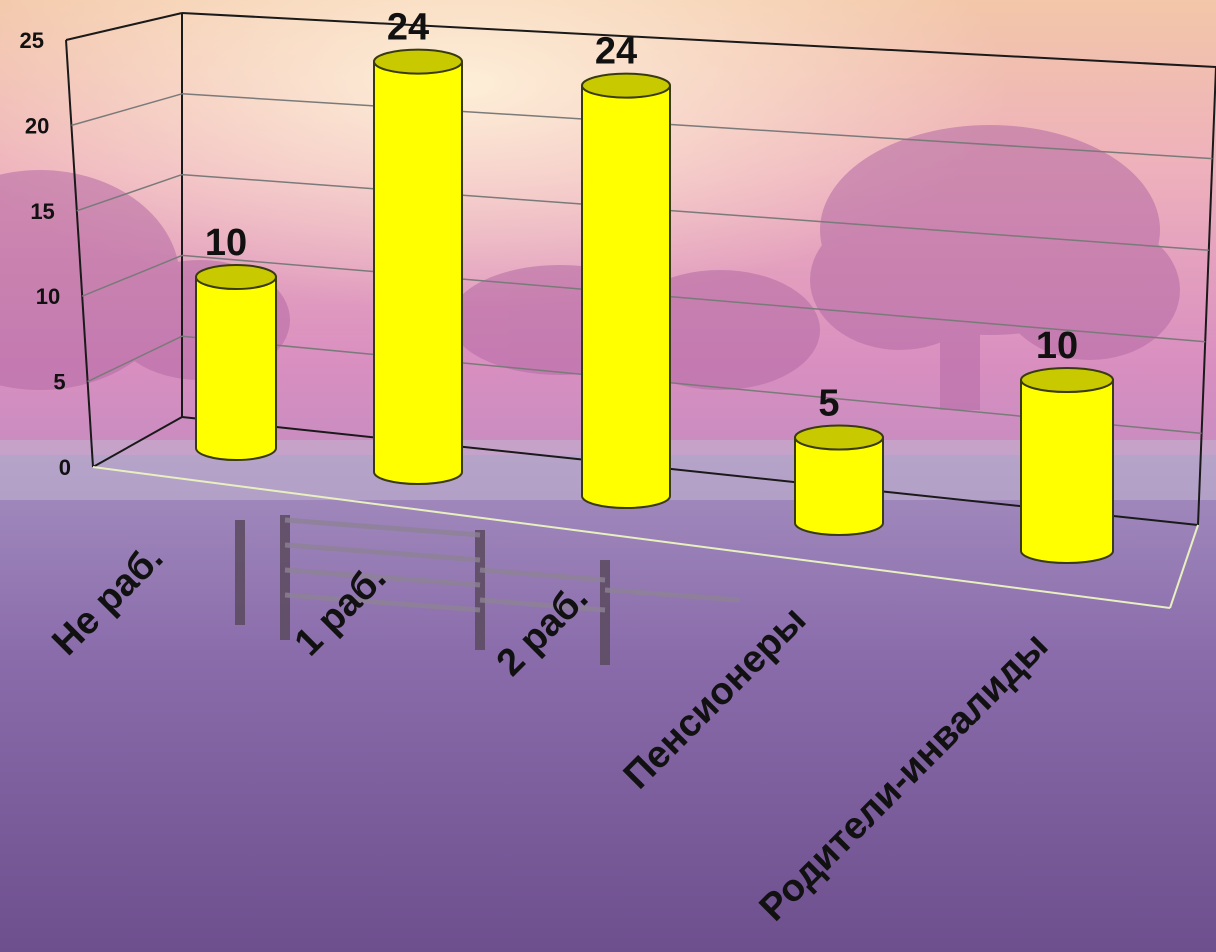  What do you see at coordinates (79, 253) in the screenshot?
I see `y-axis-line` at bounding box center [79, 253].